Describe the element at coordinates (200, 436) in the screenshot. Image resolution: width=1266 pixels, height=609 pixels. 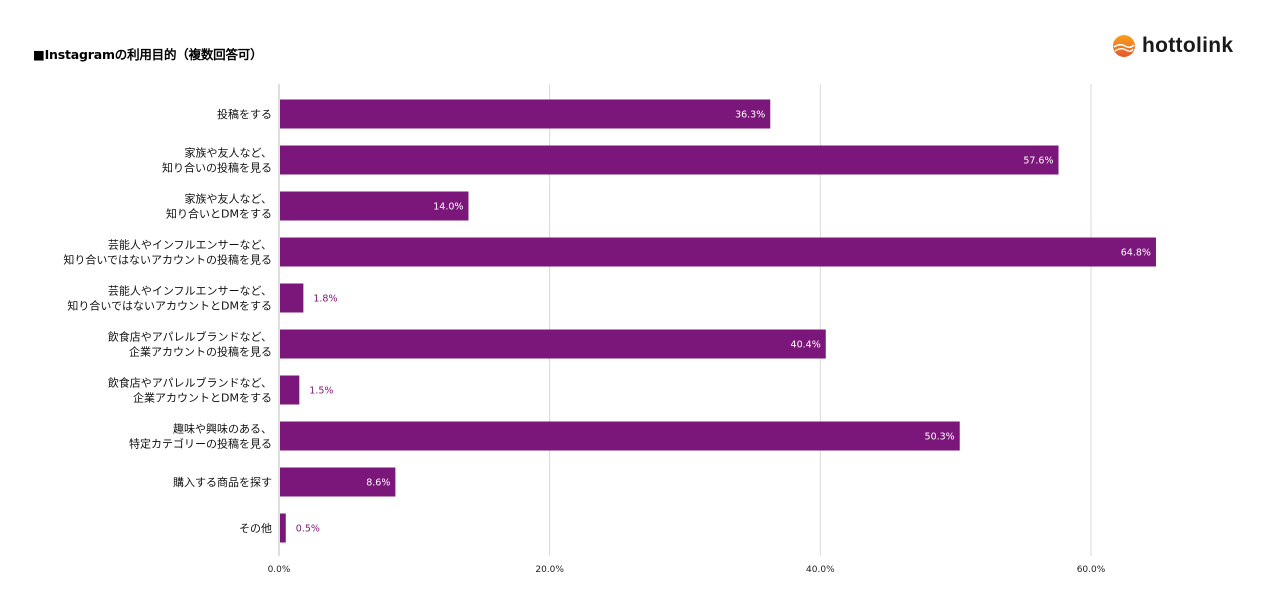
I see `category-label: 趣味や興味のある、特定カテゴリーの投稿を見る` at that location.